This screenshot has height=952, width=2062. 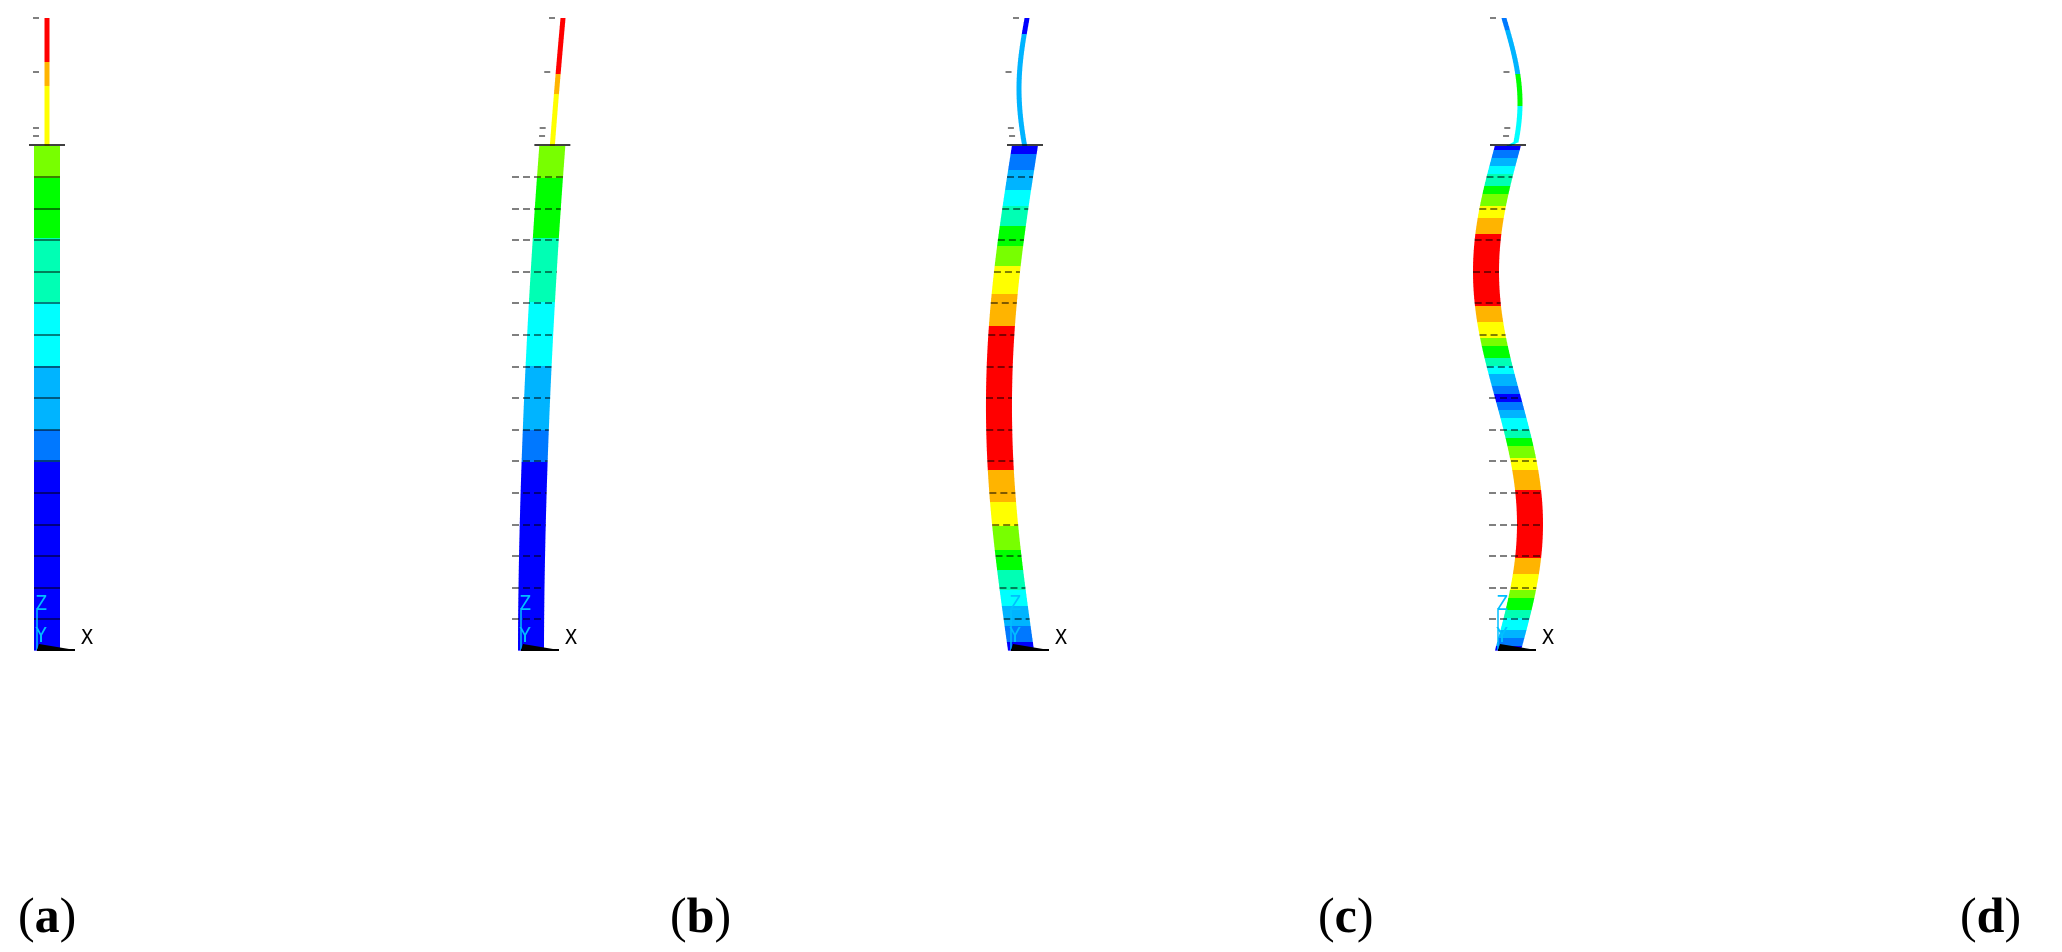 What do you see at coordinates (1502, 603) in the screenshot?
I see `axis-label-z: Z` at bounding box center [1502, 603].